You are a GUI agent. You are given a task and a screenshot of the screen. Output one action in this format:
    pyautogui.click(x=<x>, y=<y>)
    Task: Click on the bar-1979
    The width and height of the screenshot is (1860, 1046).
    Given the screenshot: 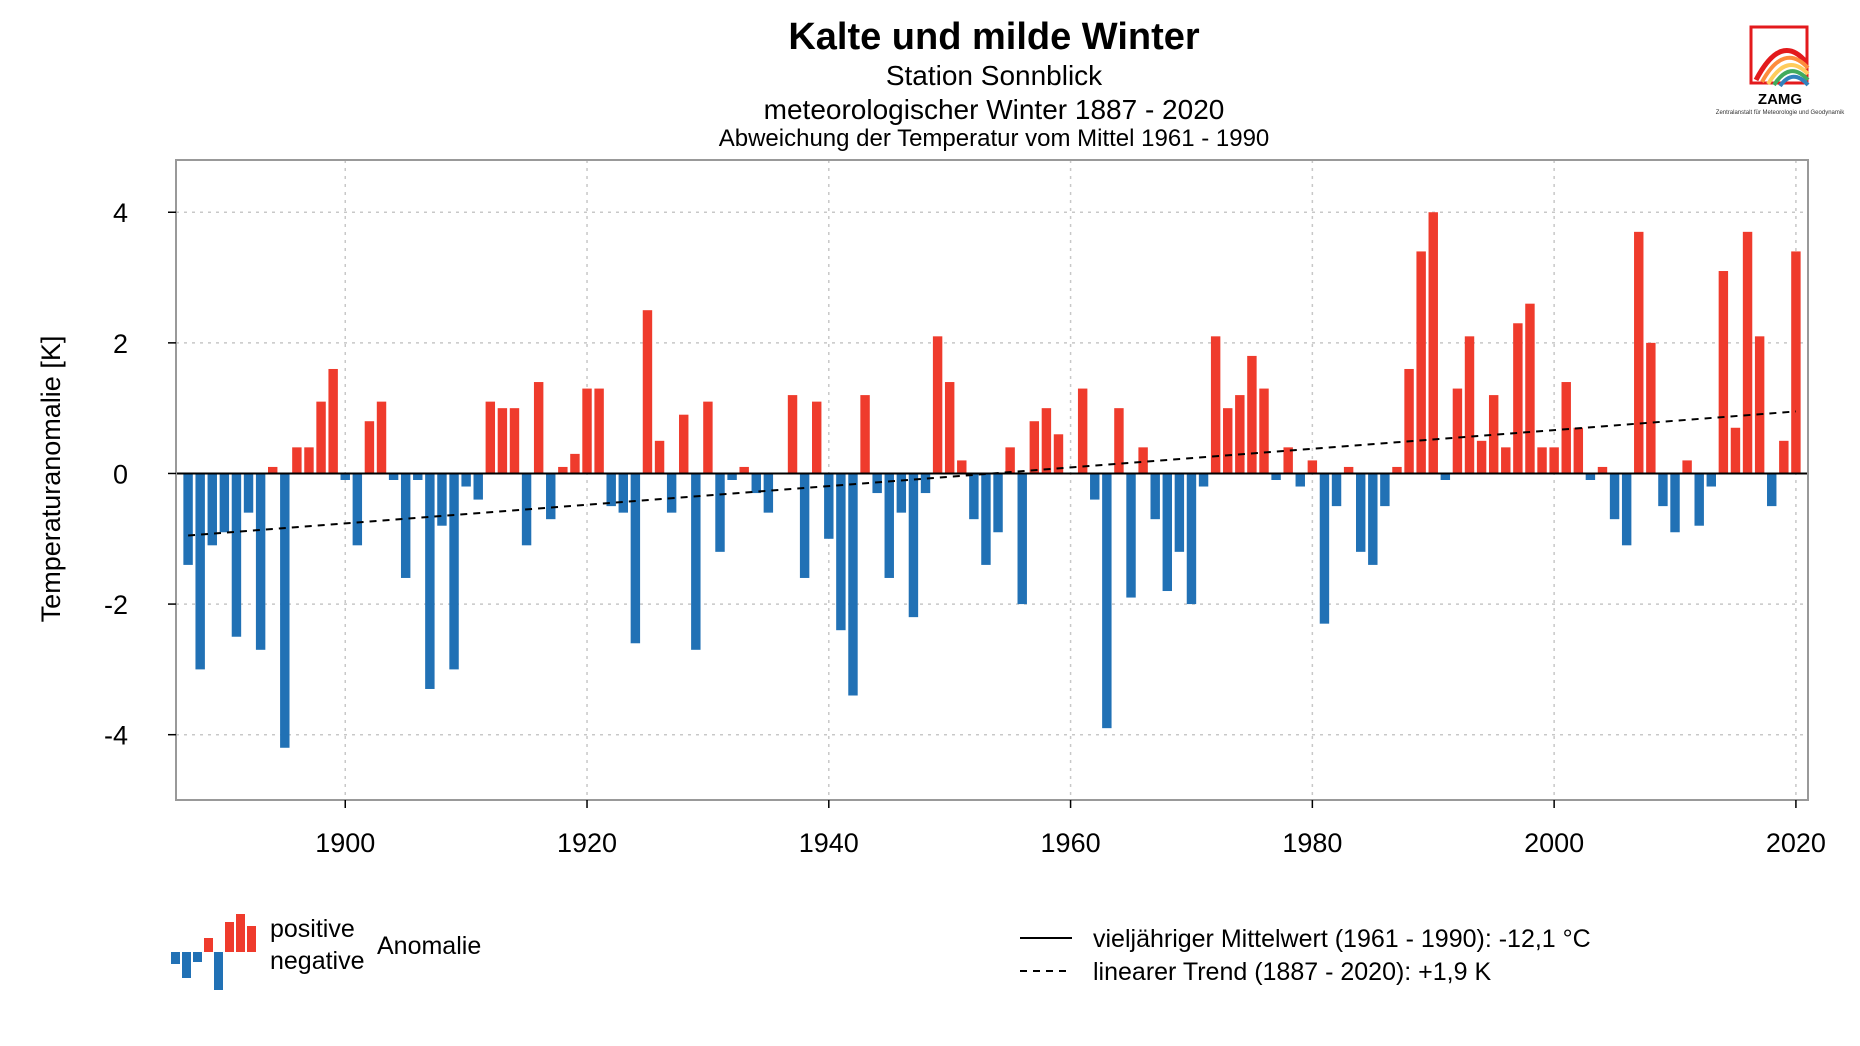 What is the action you would take?
    pyautogui.click(x=1300, y=480)
    